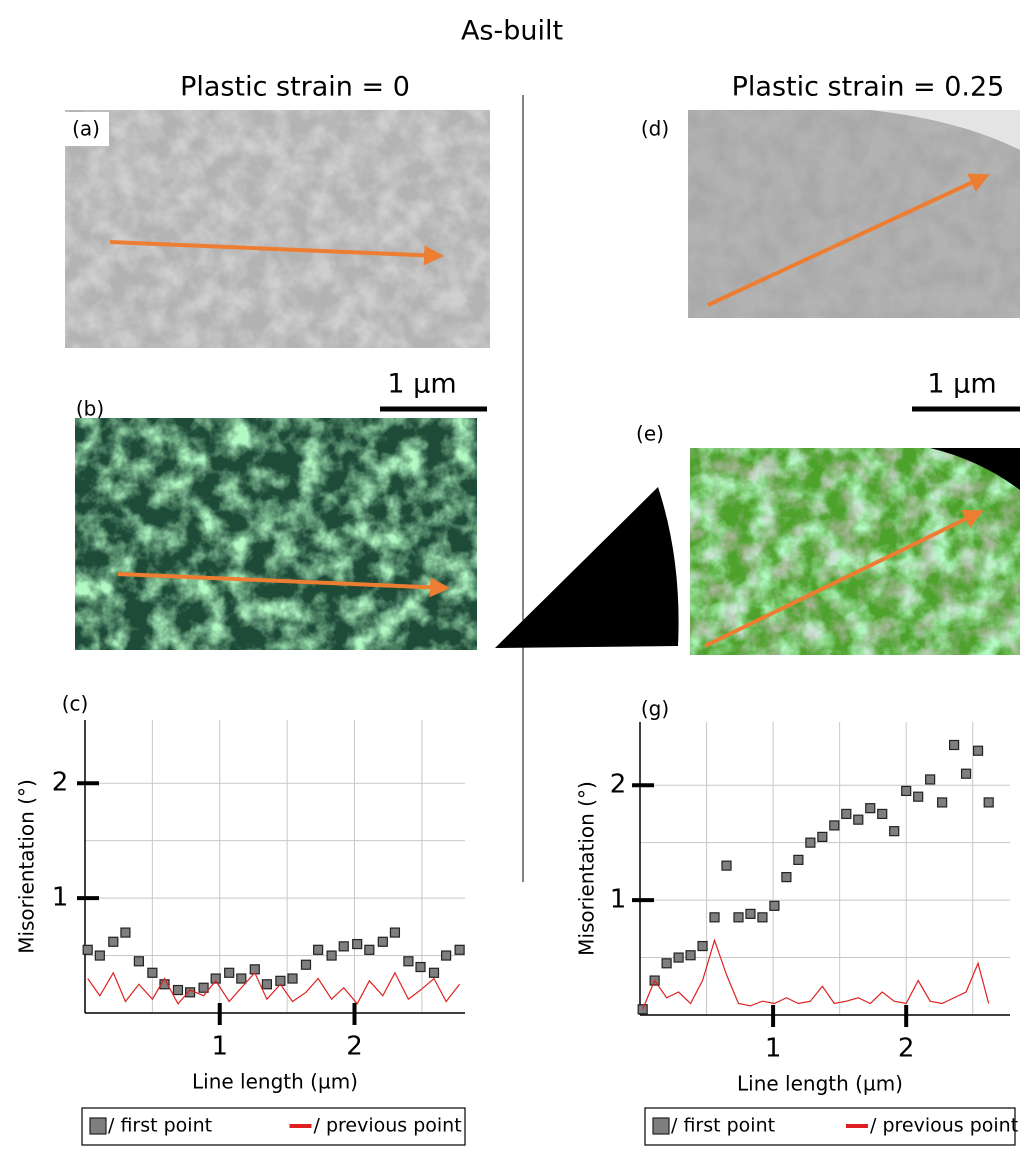  What do you see at coordinates (655, 129) in the screenshot?
I see `panel-label: (d)` at bounding box center [655, 129].